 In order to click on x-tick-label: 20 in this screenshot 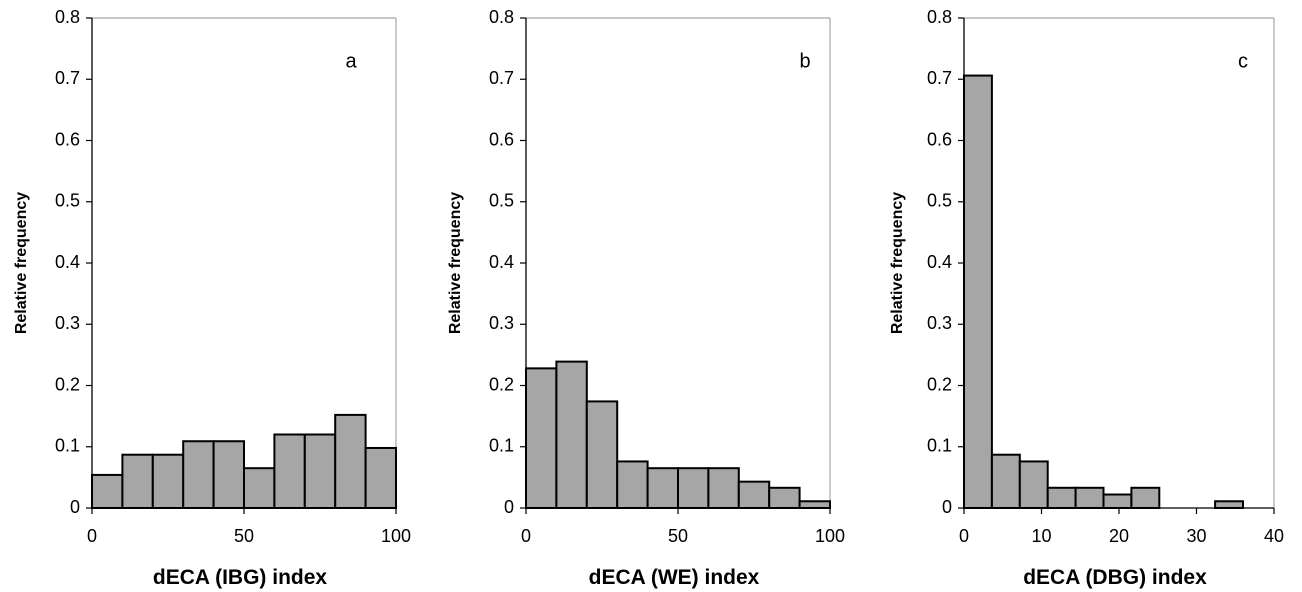, I will do `click(1119, 536)`.